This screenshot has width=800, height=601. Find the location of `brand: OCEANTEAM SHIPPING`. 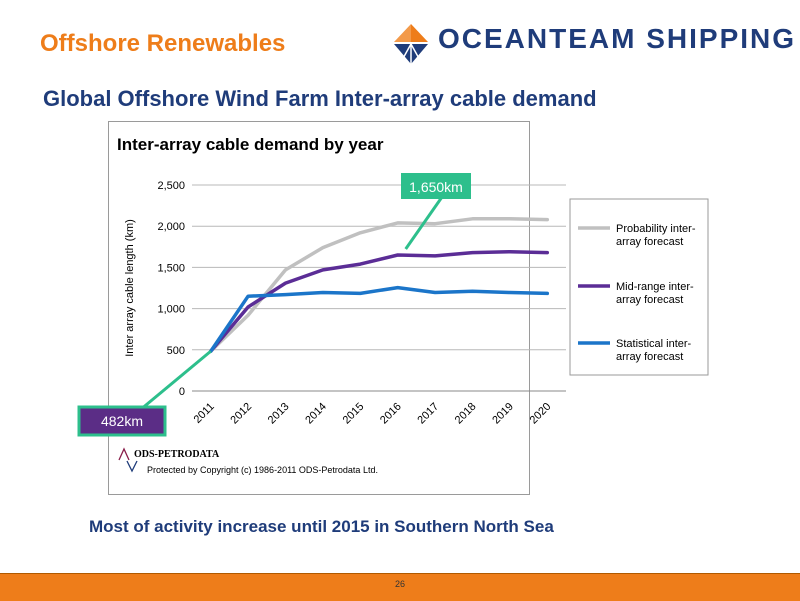

brand: OCEANTEAM SHIPPING is located at coordinates (593, 44).